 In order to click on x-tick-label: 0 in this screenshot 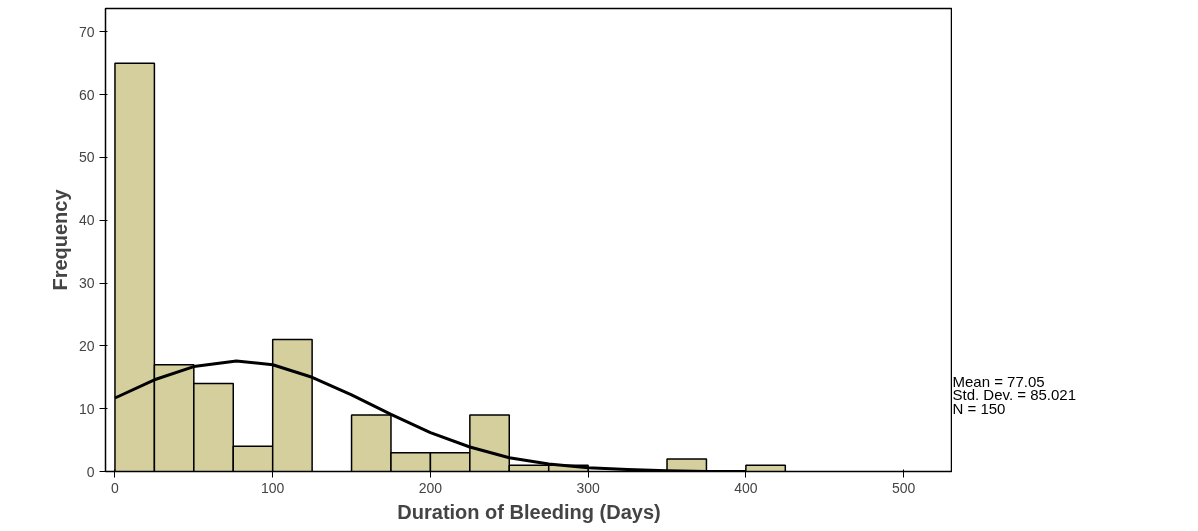, I will do `click(115, 487)`.